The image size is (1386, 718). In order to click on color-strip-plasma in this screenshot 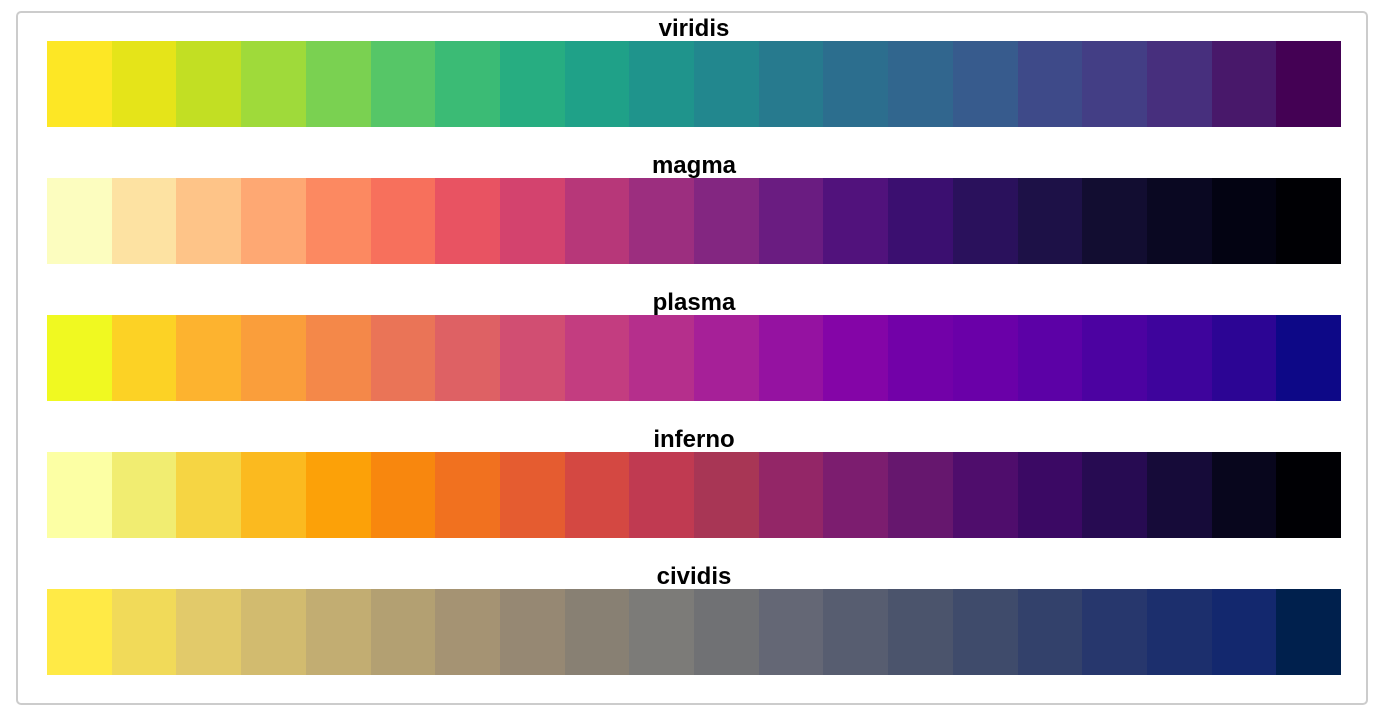, I will do `click(694, 358)`.